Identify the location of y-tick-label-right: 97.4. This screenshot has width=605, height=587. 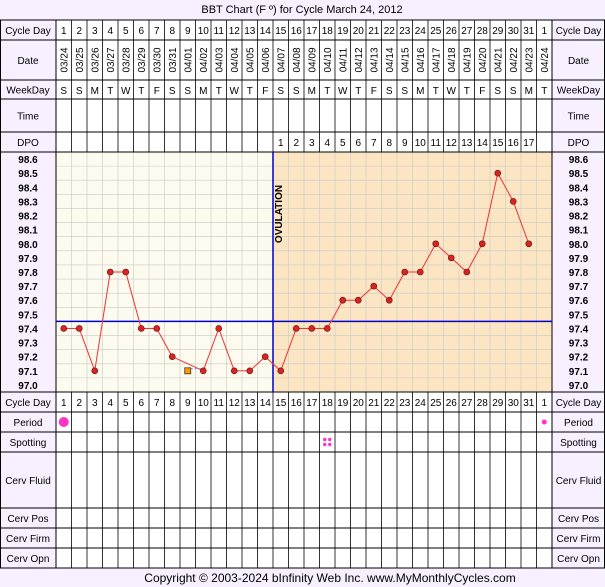
(579, 329).